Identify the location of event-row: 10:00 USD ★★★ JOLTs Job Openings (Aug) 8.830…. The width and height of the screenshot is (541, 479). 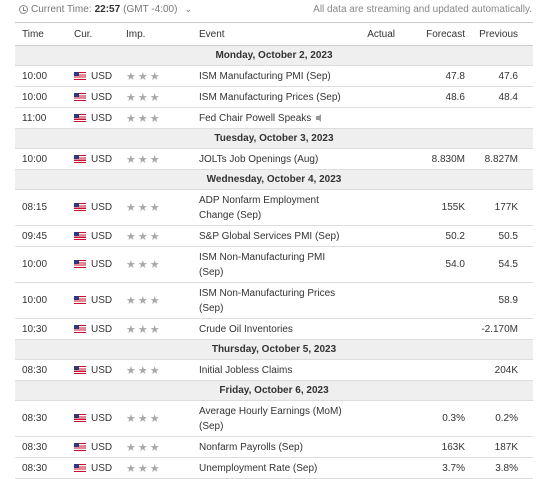
(274, 159).